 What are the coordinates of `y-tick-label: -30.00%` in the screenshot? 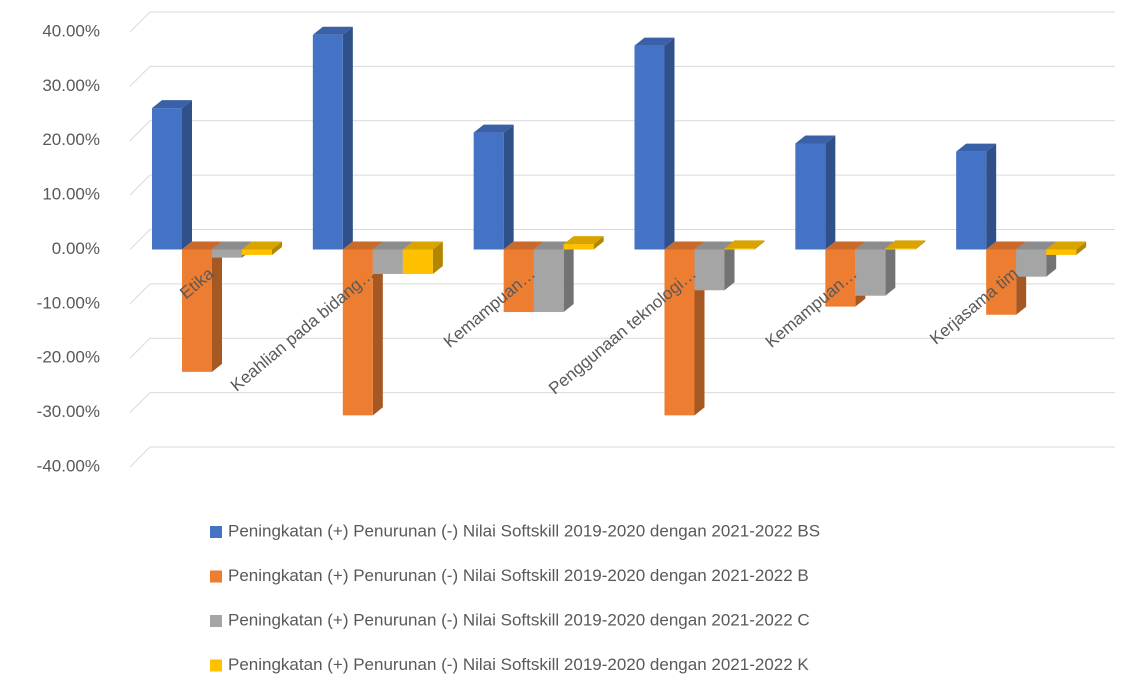 It's located at (68, 411).